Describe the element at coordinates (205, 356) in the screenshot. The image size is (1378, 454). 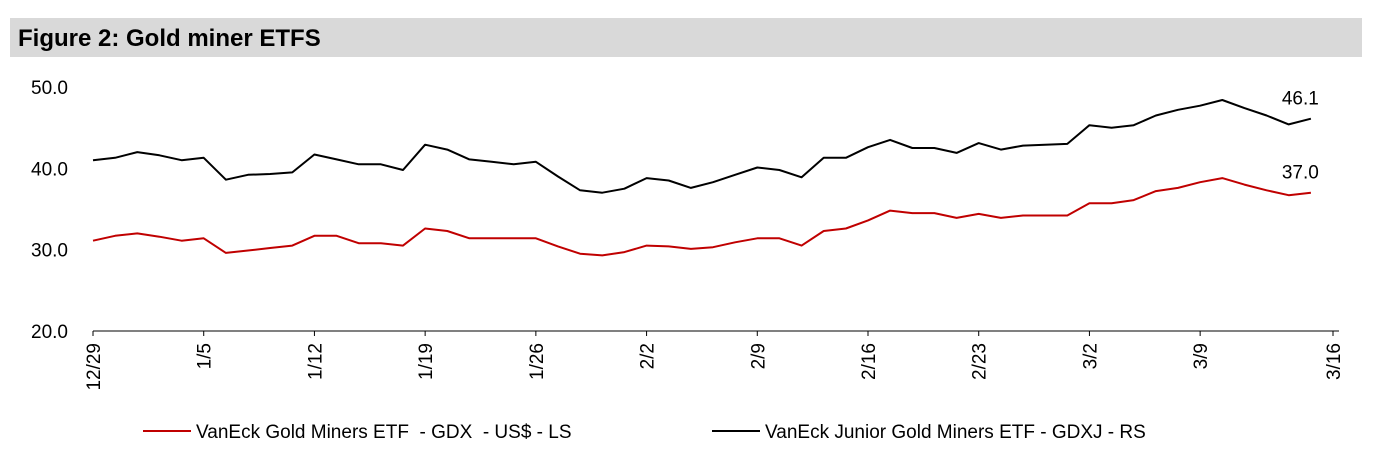
I see `x-tick-label: 1/5` at that location.